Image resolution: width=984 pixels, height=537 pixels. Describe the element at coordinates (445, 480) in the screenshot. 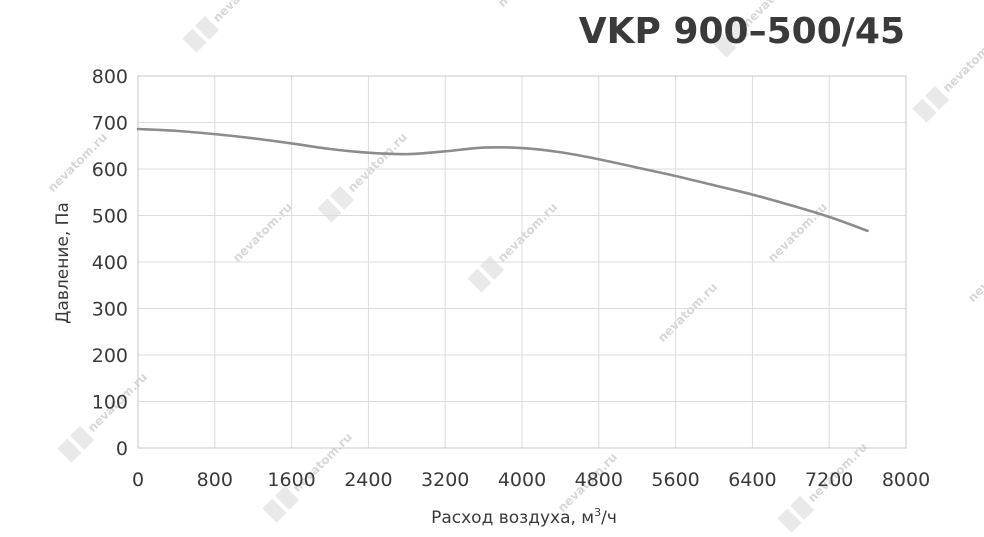

I see `x-tick-label: 3200` at that location.